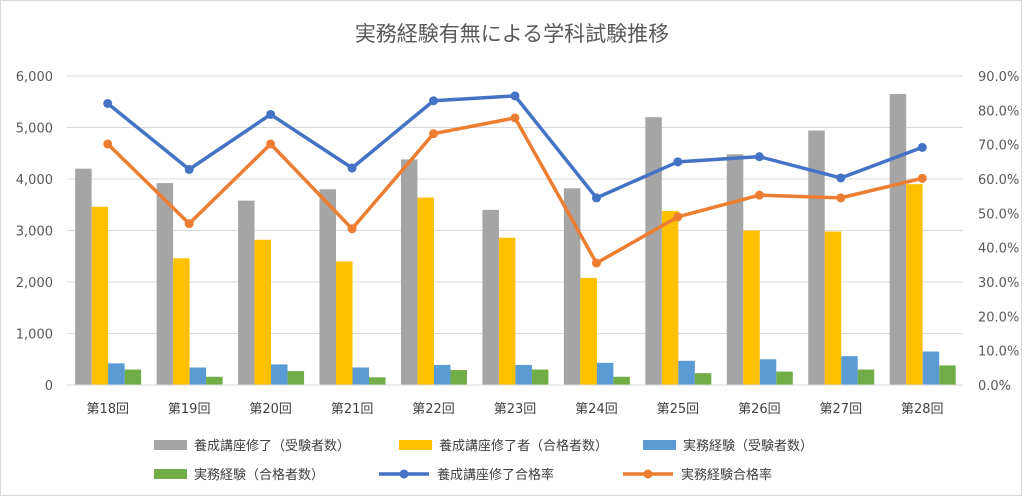 Image resolution: width=1024 pixels, height=498 pixels. Describe the element at coordinates (596, 409) in the screenshot. I see `category-label: 第24回` at that location.